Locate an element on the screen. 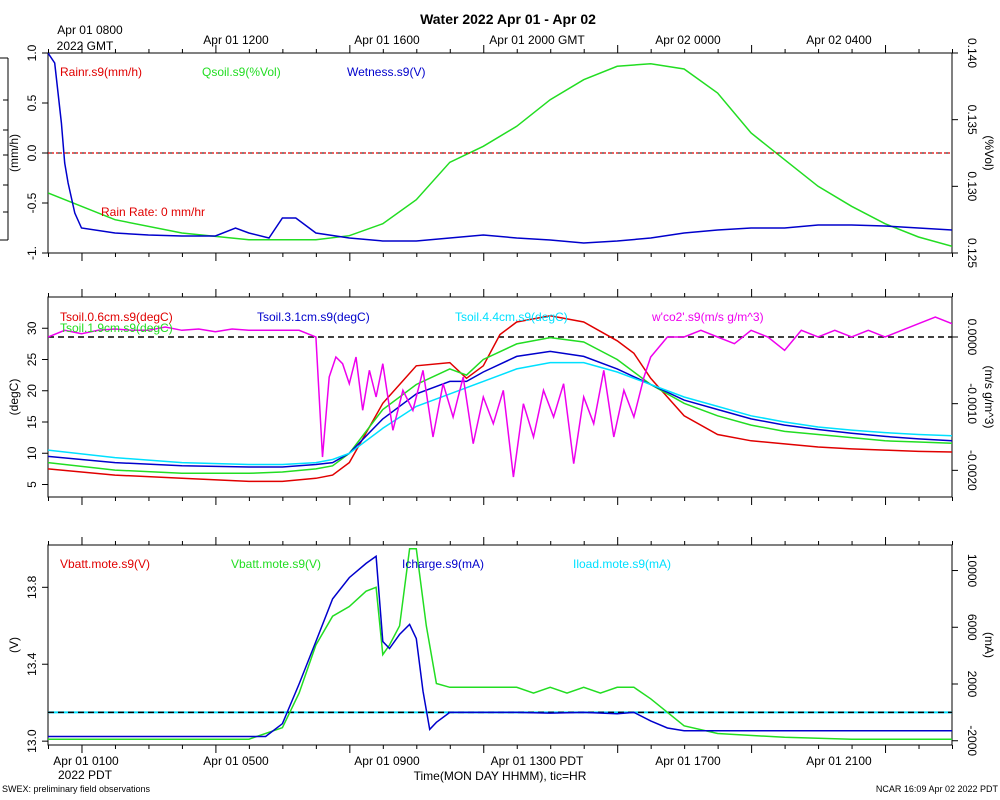 The image size is (1000, 800). left-axis-label: (mm/h) is located at coordinates (14, 153).